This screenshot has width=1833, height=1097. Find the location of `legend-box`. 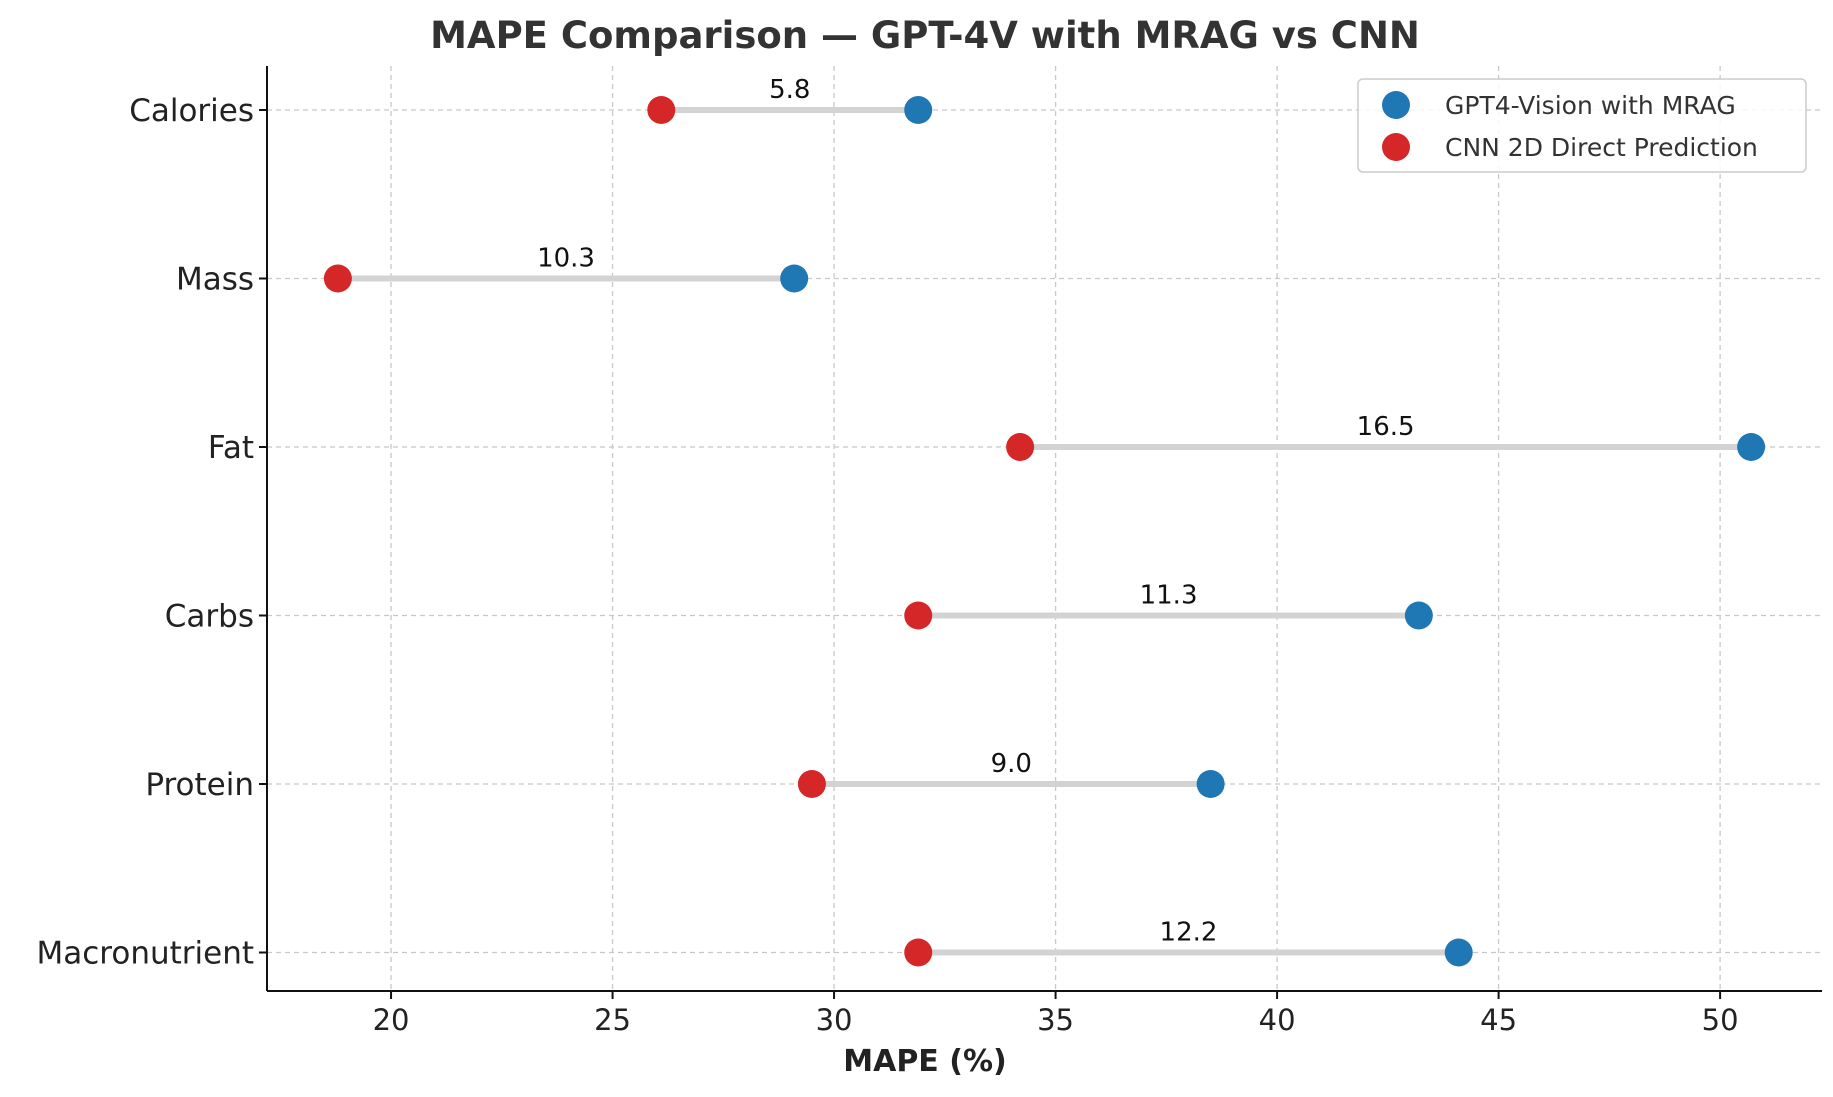

legend-box is located at coordinates (1582, 125).